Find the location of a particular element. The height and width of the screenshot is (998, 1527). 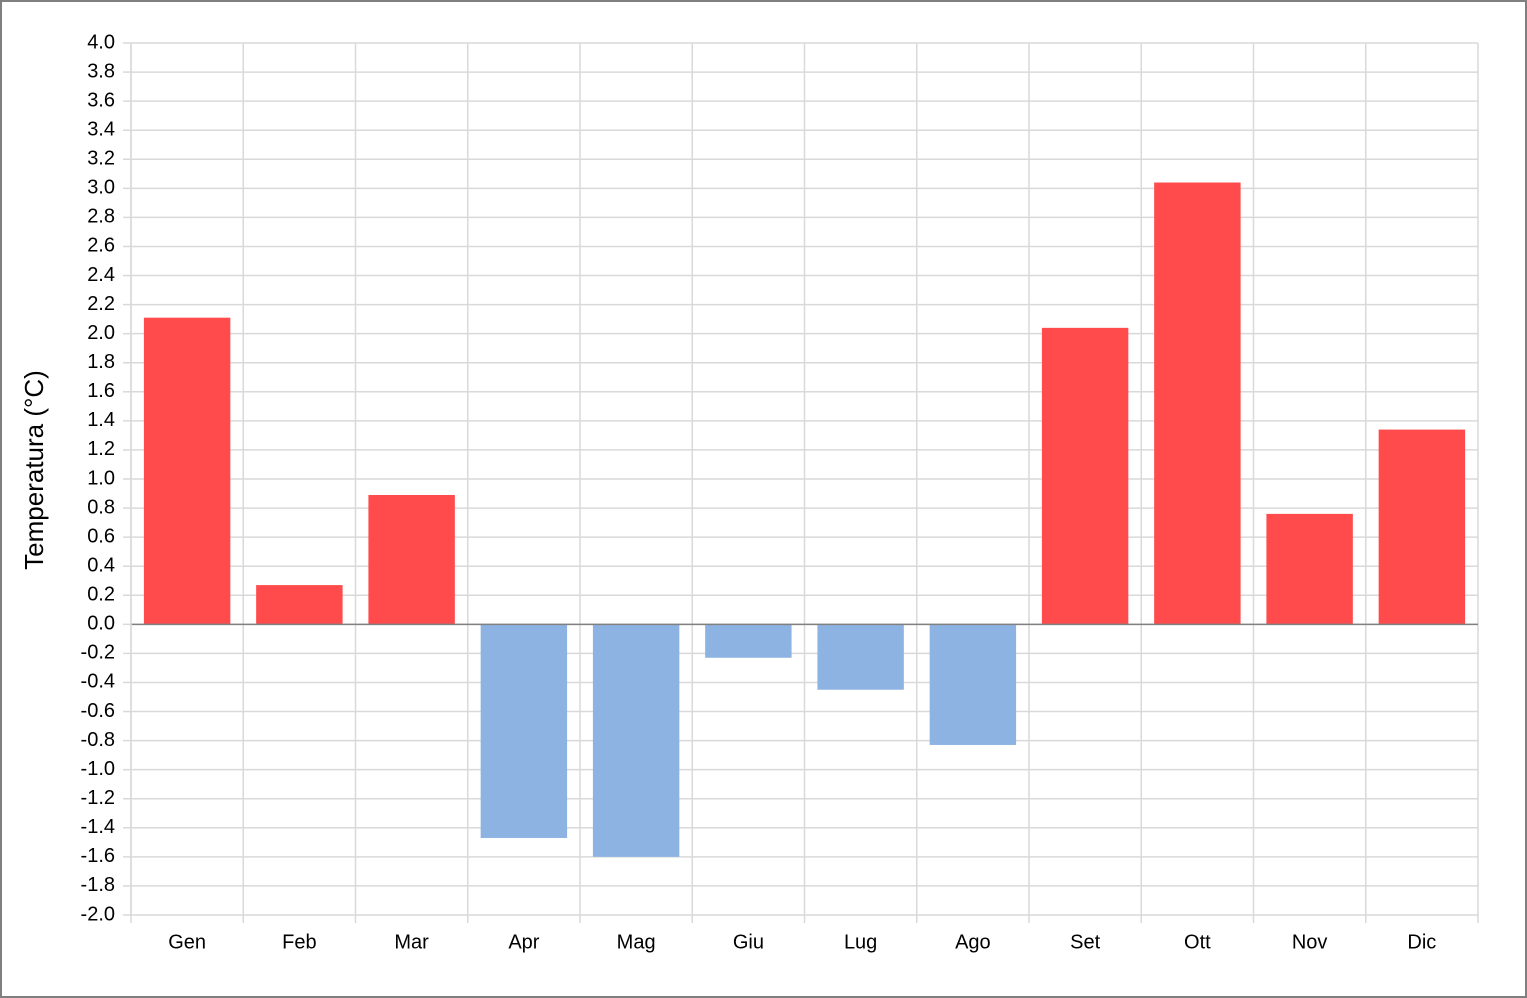

y-tick-label: 3.8 is located at coordinates (101, 71).